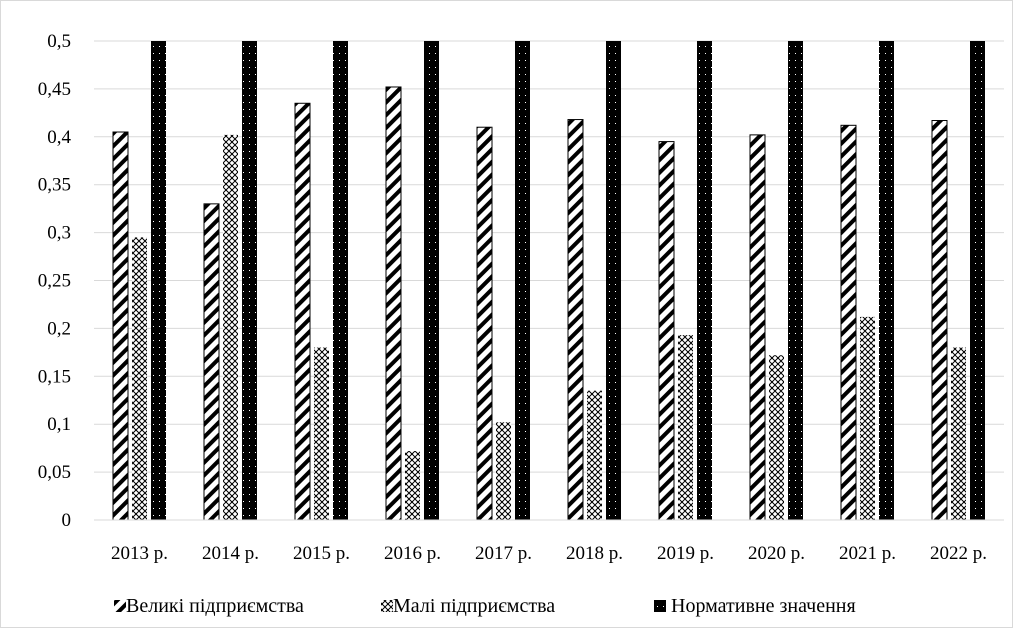  What do you see at coordinates (67, 520) in the screenshot?
I see `y-tick-label: 0` at bounding box center [67, 520].